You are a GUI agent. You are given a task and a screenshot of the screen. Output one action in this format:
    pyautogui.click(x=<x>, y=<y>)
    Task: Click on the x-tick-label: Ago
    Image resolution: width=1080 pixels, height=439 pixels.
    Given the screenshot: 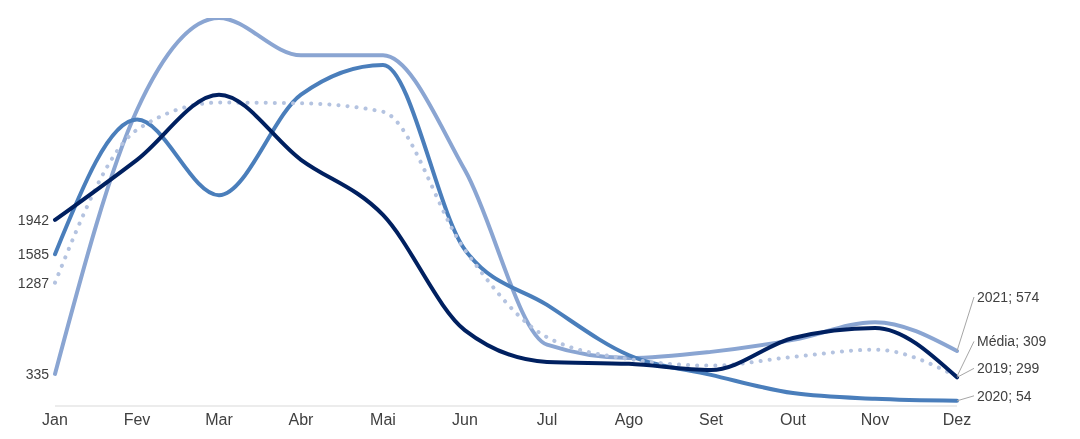 What is the action you would take?
    pyautogui.click(x=629, y=420)
    